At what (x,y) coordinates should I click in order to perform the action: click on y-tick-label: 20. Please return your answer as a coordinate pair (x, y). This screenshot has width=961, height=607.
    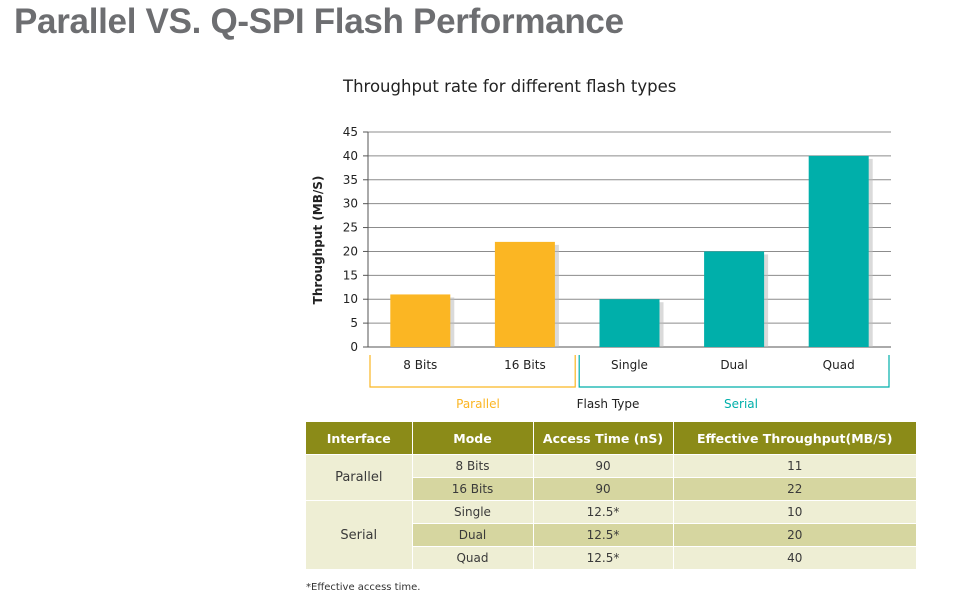
    Looking at the image, I should click on (350, 251).